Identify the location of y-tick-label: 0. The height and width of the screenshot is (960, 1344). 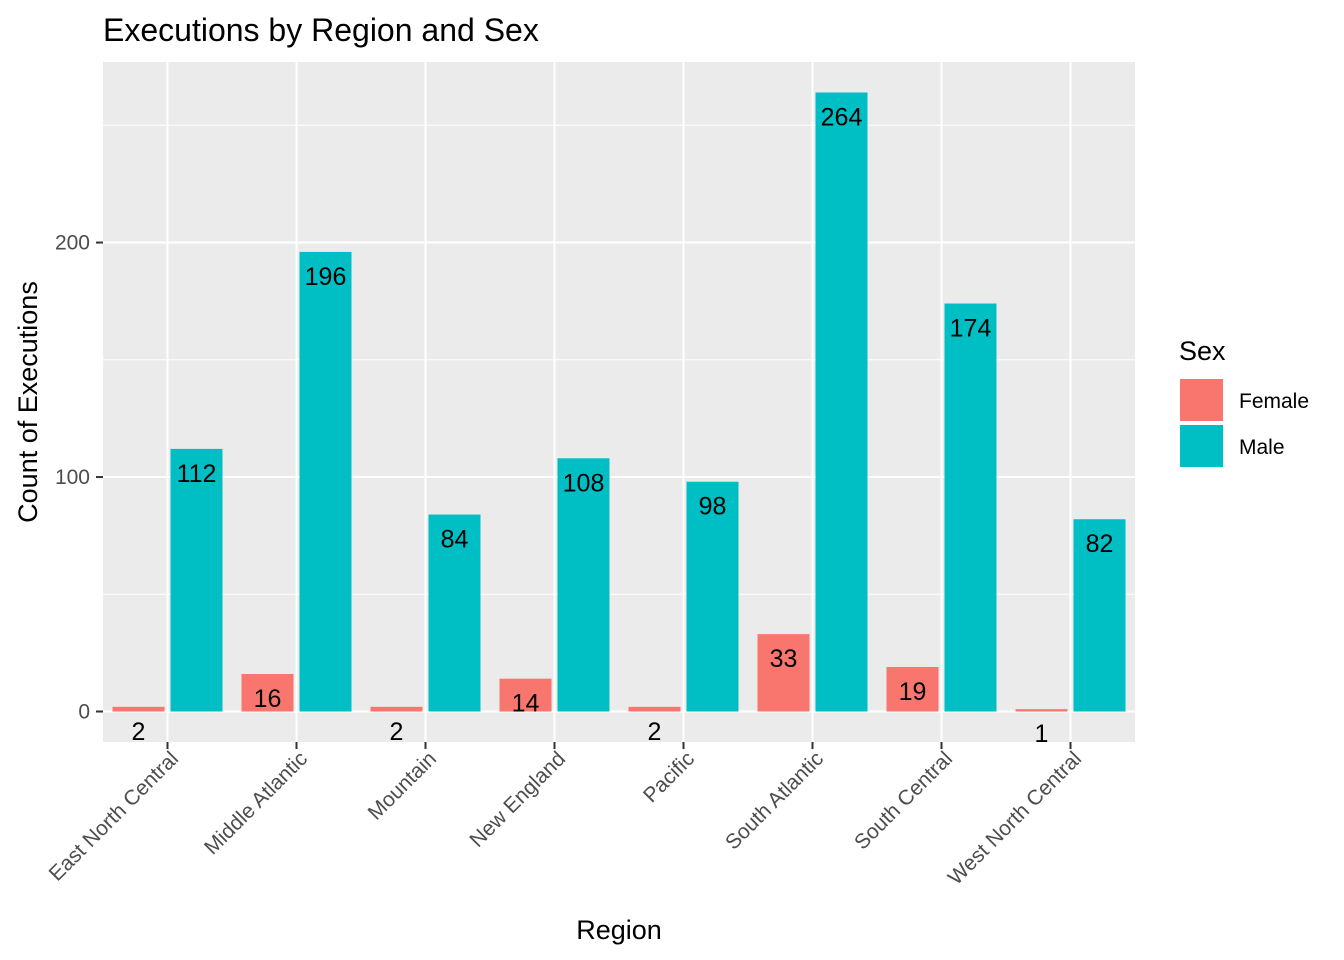
(84, 712).